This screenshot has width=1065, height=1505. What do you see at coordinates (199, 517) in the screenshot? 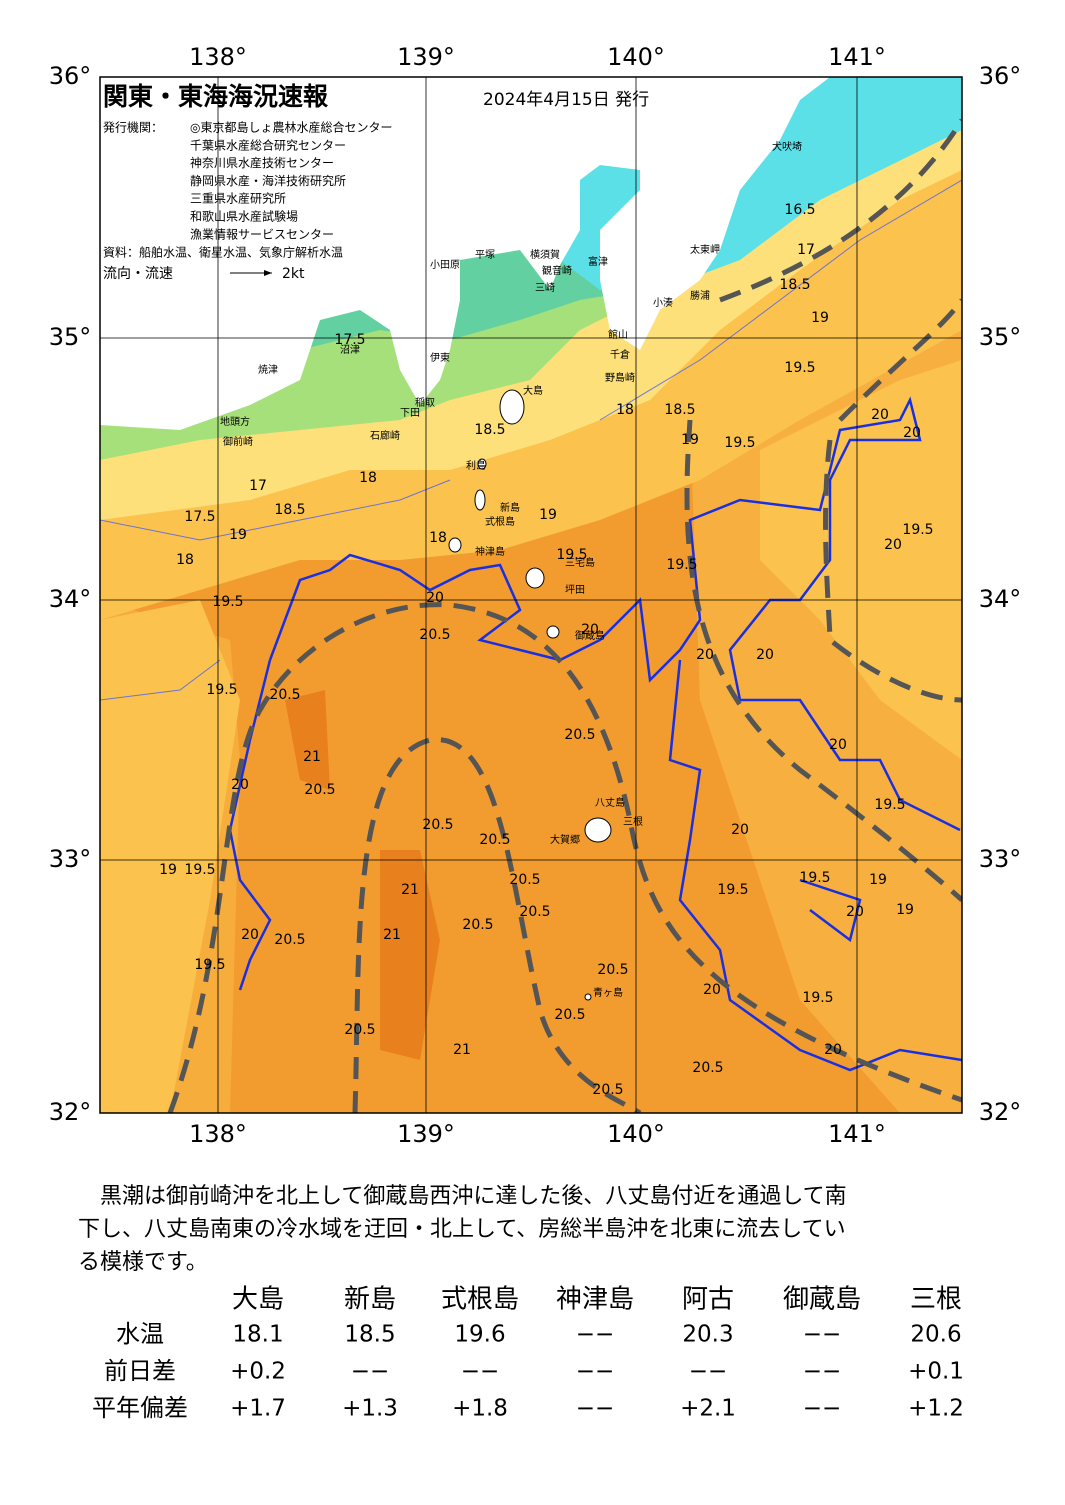
I see `contour-label: 17.5` at bounding box center [199, 517].